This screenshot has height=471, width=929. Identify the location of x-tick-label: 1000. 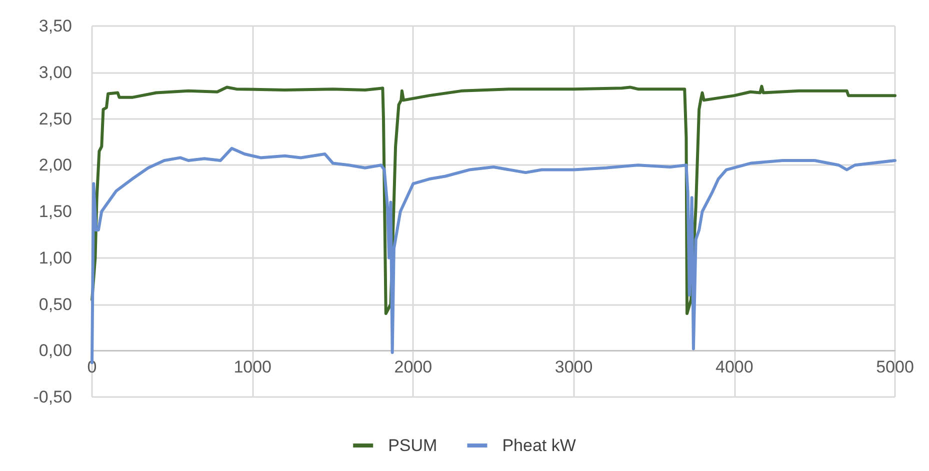
(253, 367).